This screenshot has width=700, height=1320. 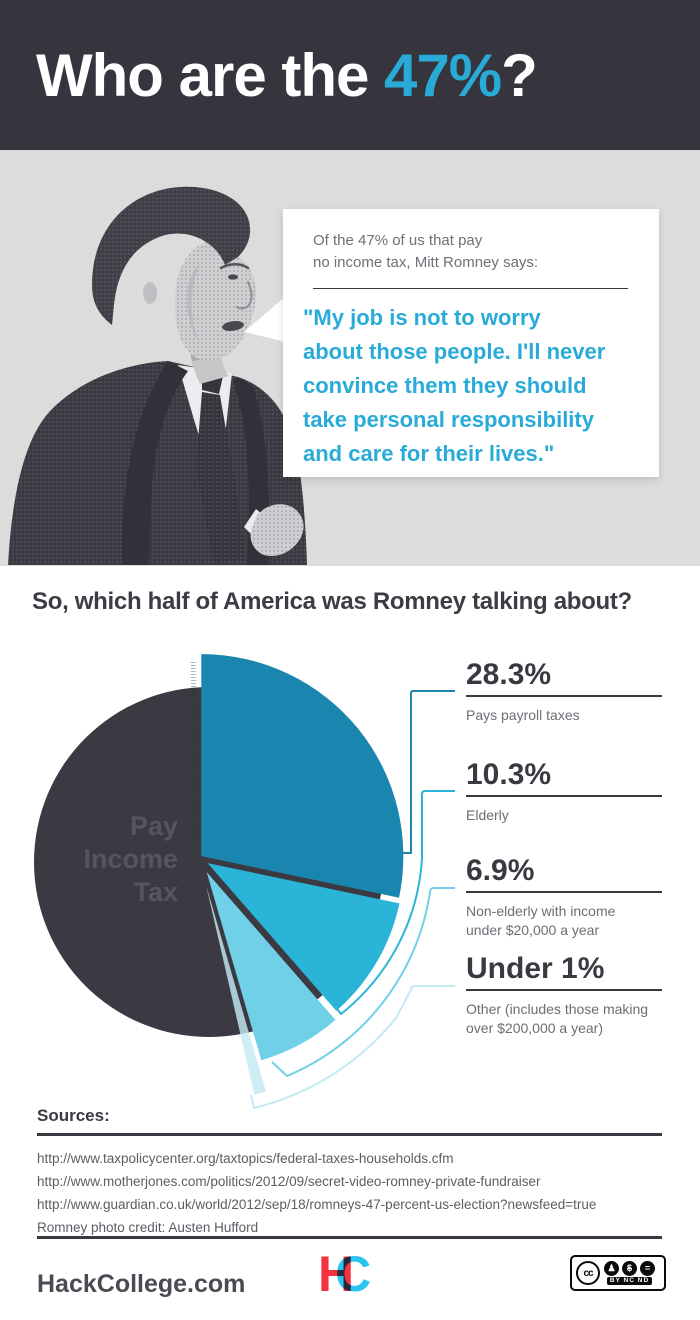 I want to click on hackcollege-logo: HC, so click(x=345, y=1274).